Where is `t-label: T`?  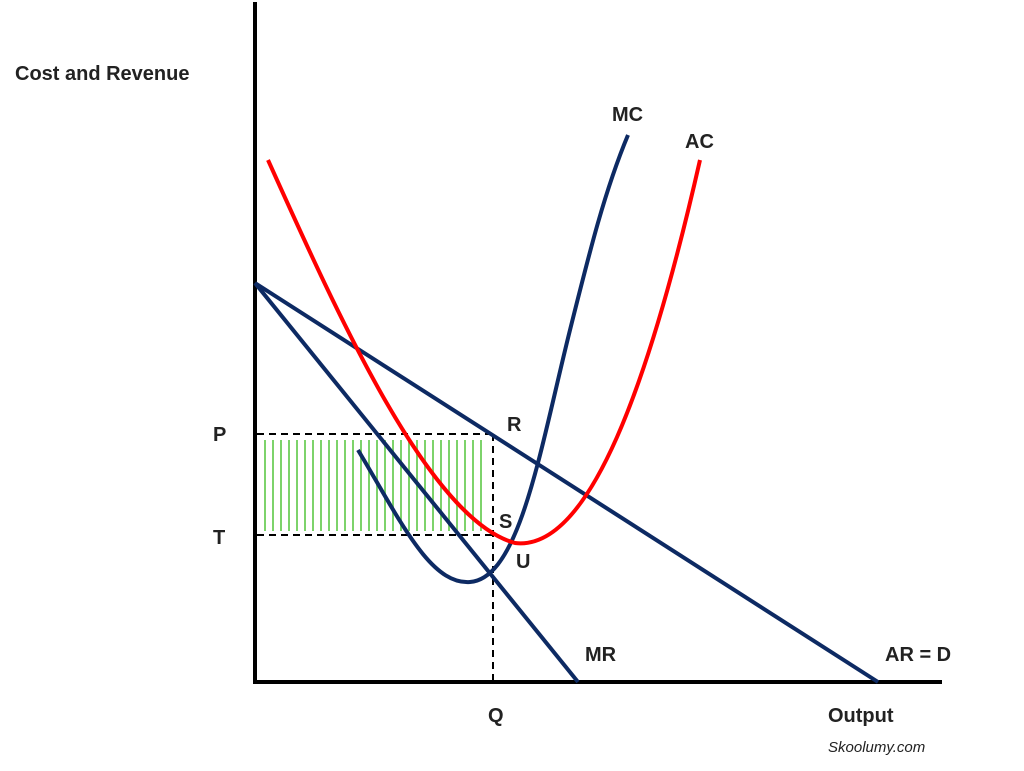 t-label: T is located at coordinates (219, 538).